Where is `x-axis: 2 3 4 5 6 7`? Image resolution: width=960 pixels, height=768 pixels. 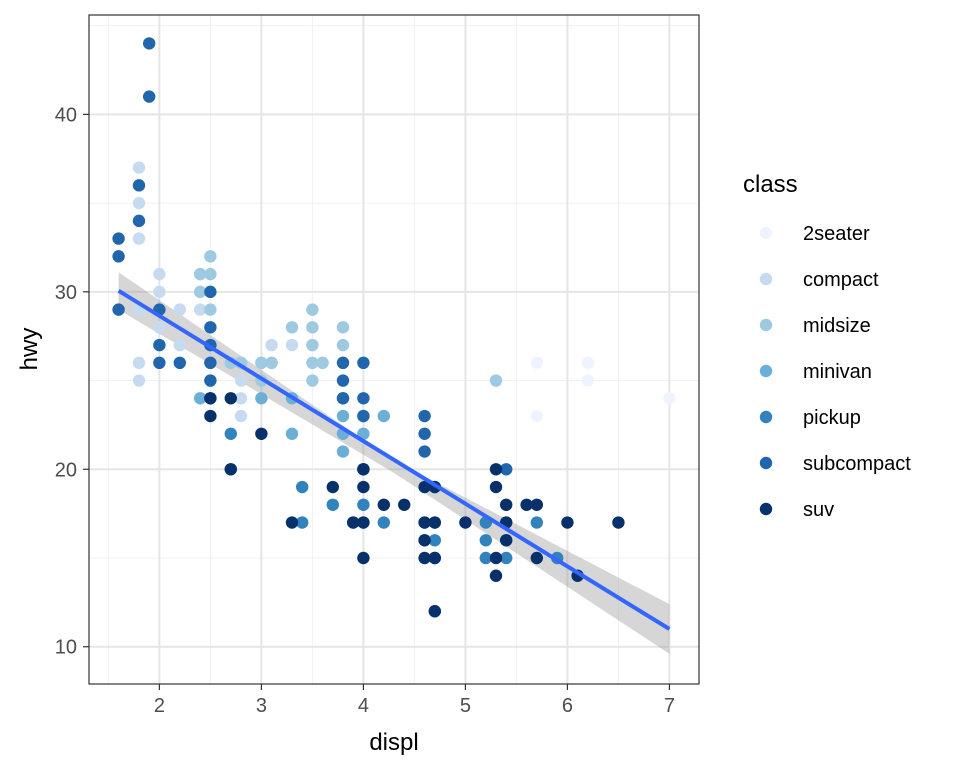 x-axis: 2 3 4 5 6 7 is located at coordinates (414, 700).